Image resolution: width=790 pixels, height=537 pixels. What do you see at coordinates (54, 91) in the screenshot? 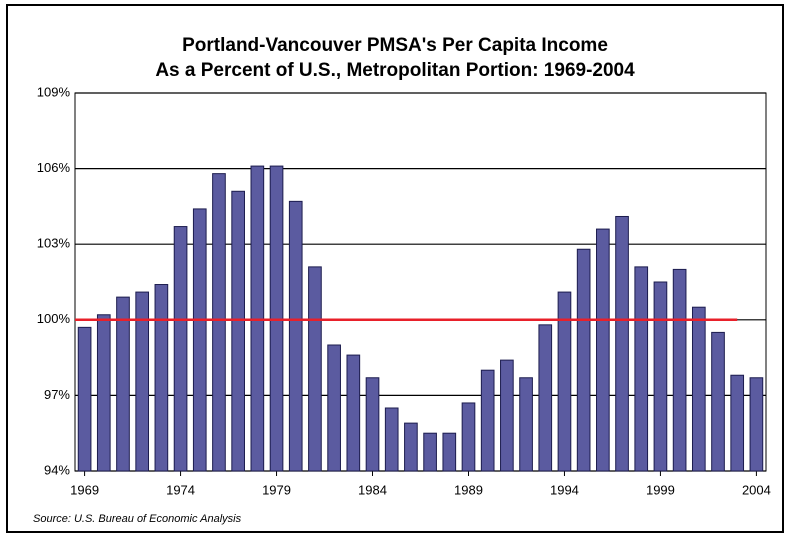
I see `y-tick-label: 109%` at bounding box center [54, 91].